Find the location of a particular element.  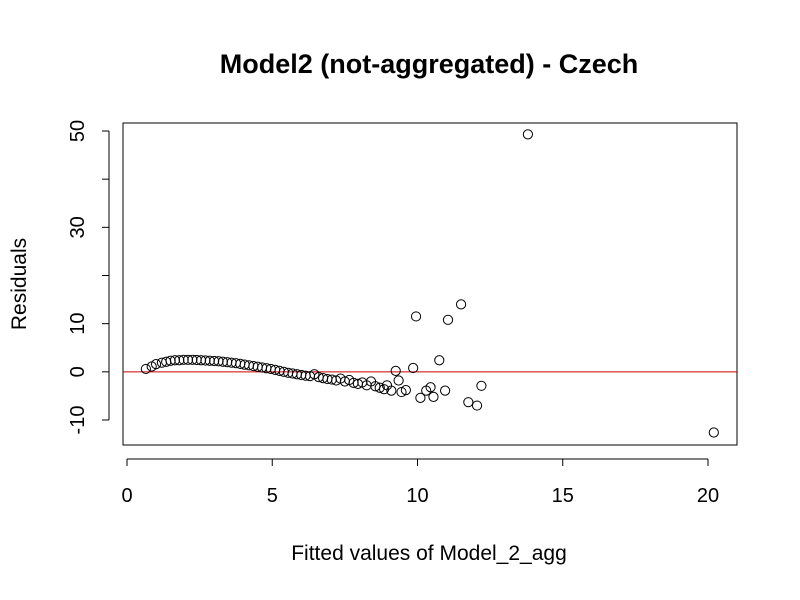

x-axis: 0 5 10 15 20 is located at coordinates (420, 482).